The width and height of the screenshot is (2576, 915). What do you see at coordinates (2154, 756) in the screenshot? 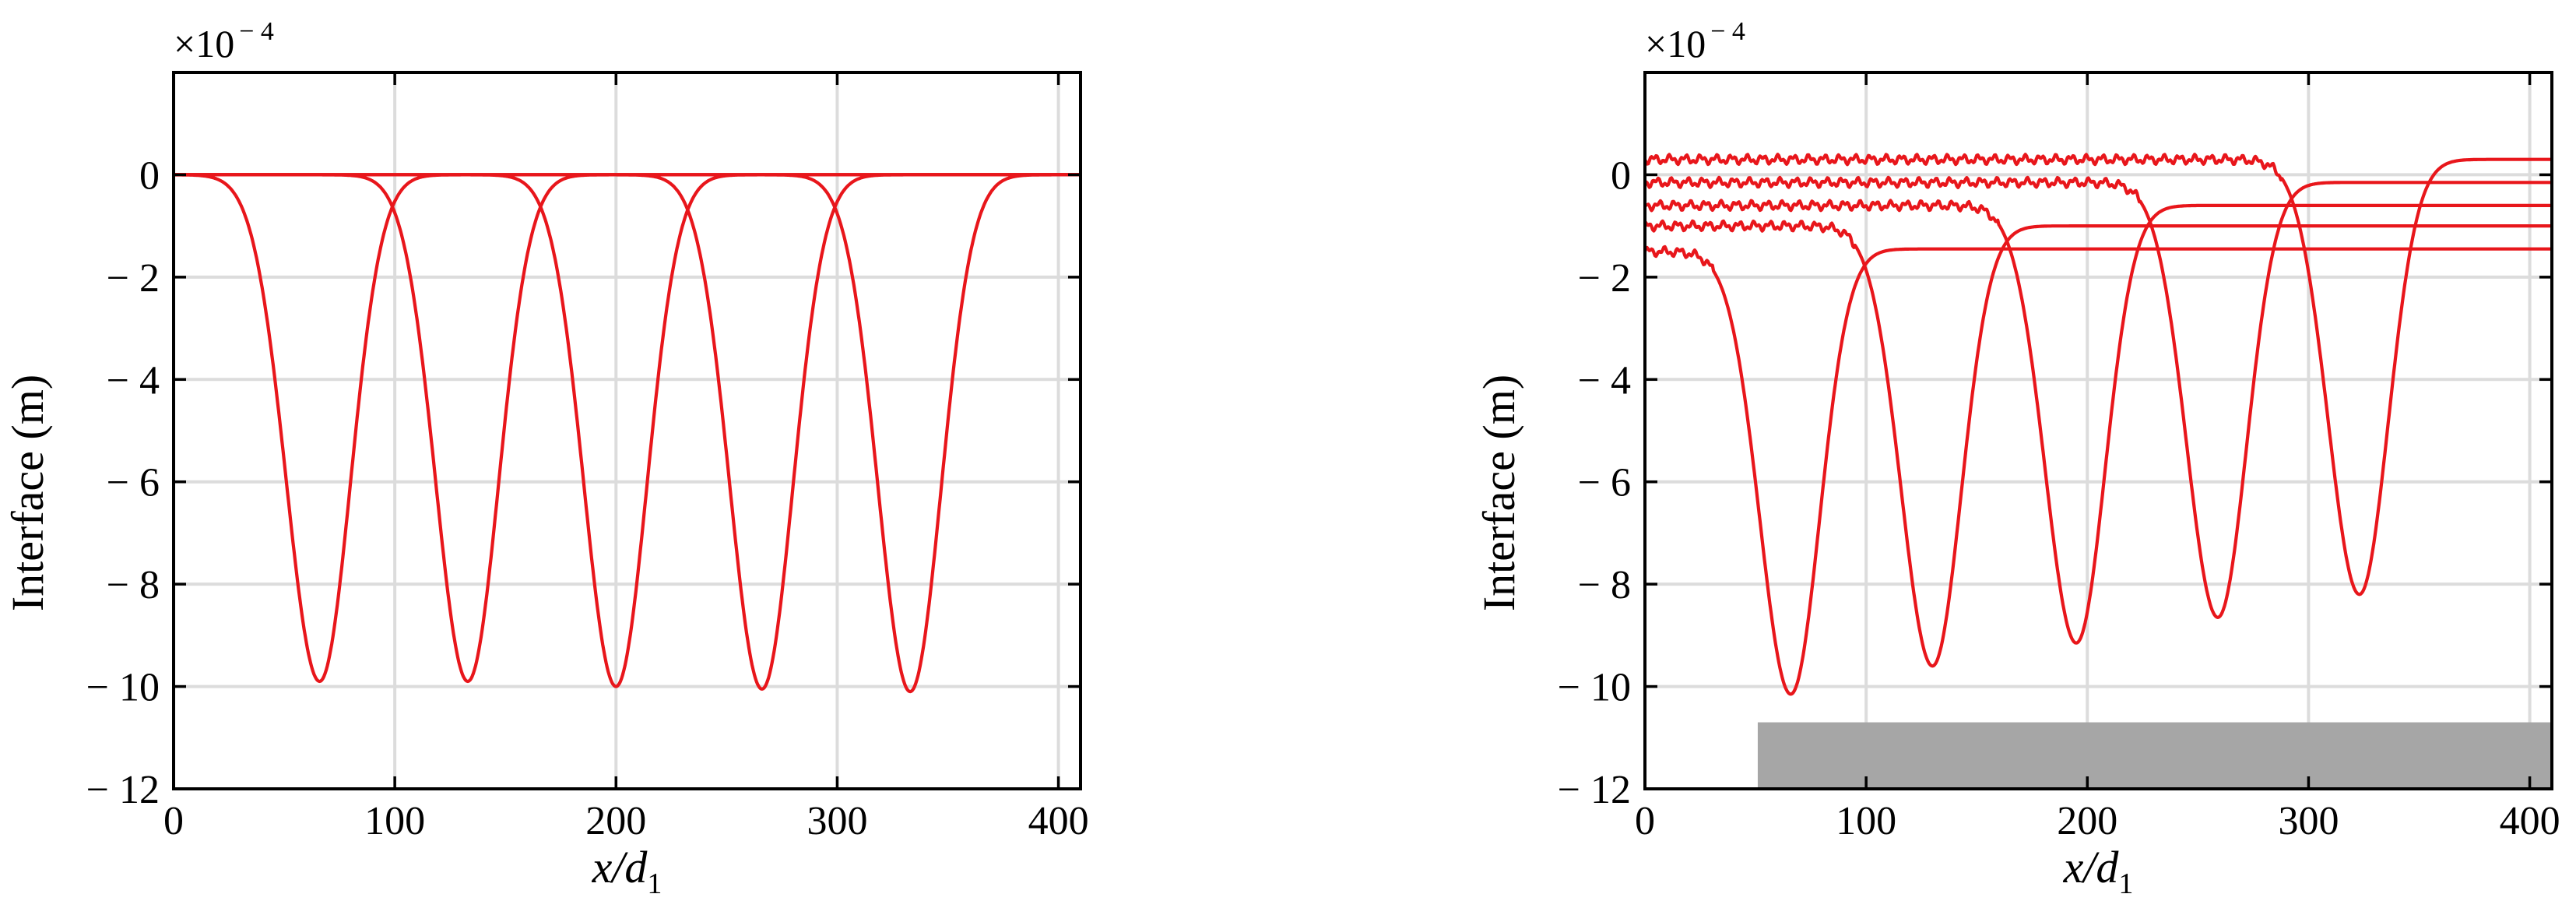
I see `obstacle-block` at bounding box center [2154, 756].